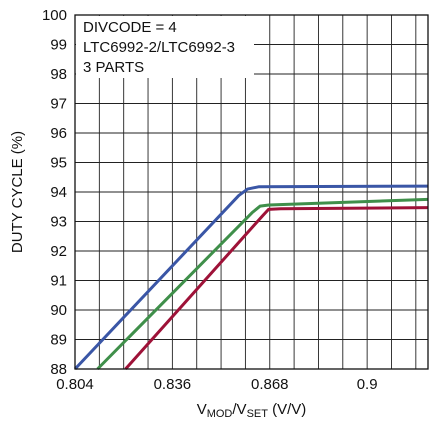 The image size is (434, 423). I want to click on y-tick-label: 100, so click(54, 15).